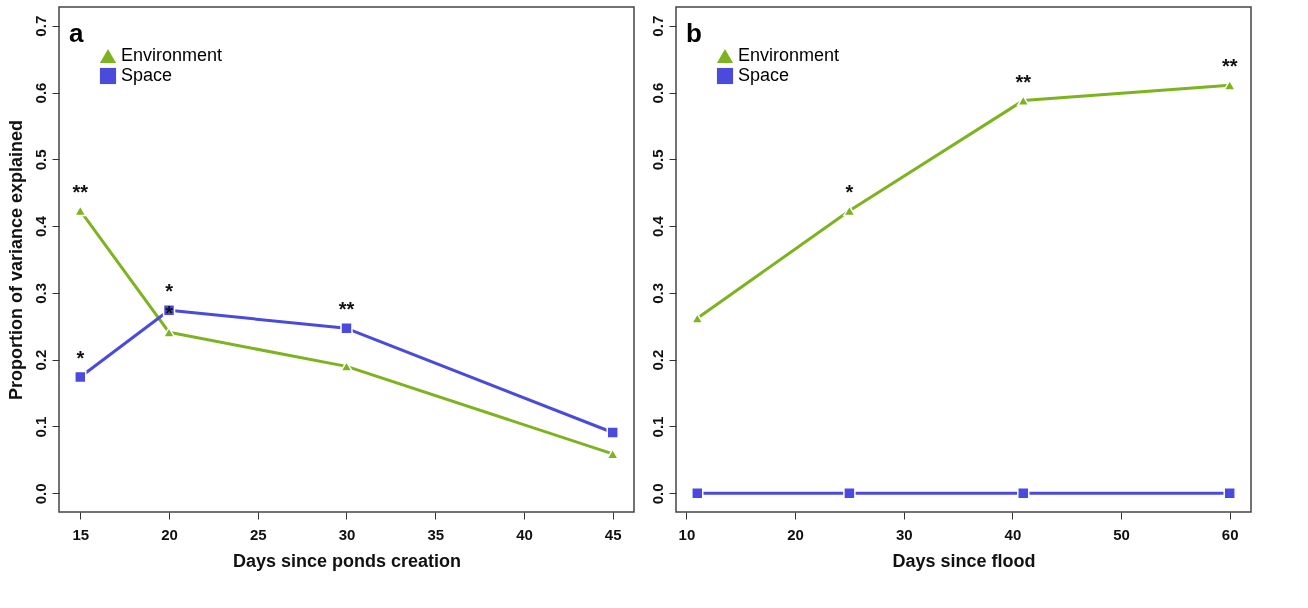  I want to click on y-axis-title: Proportion of variance explained, so click(15, 260).